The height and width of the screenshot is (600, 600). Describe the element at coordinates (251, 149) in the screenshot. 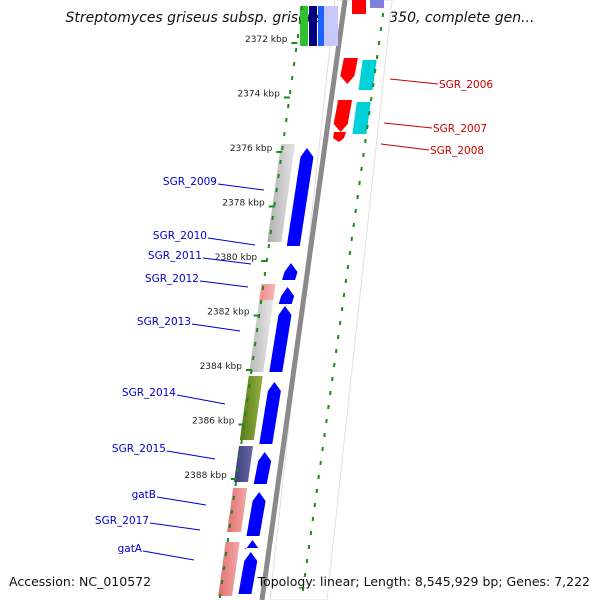

I see `kbp-tick-label: 2376 kbp` at that location.